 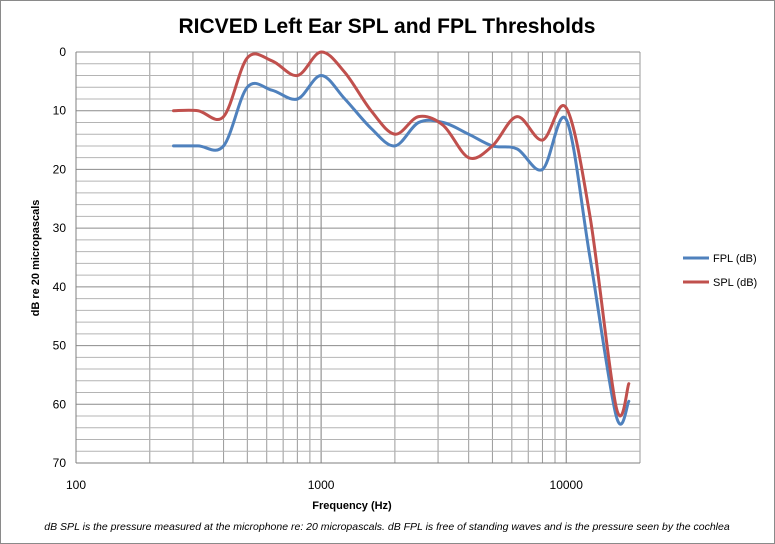 What do you see at coordinates (321, 485) in the screenshot?
I see `x-tick-label: 1000` at bounding box center [321, 485].